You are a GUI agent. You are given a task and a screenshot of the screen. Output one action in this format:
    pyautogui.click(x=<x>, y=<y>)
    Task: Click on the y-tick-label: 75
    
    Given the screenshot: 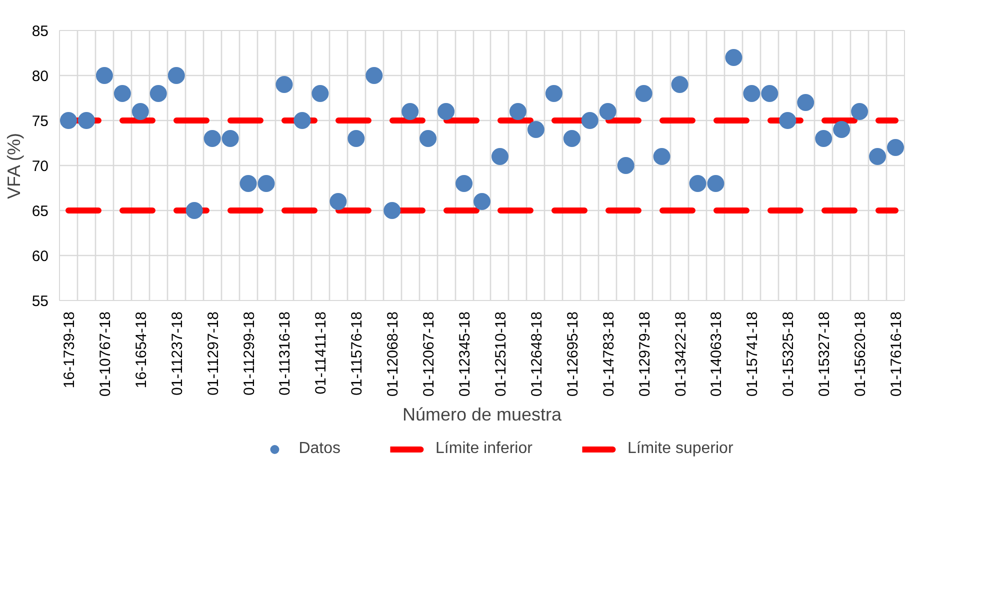 What is the action you would take?
    pyautogui.click(x=40, y=121)
    